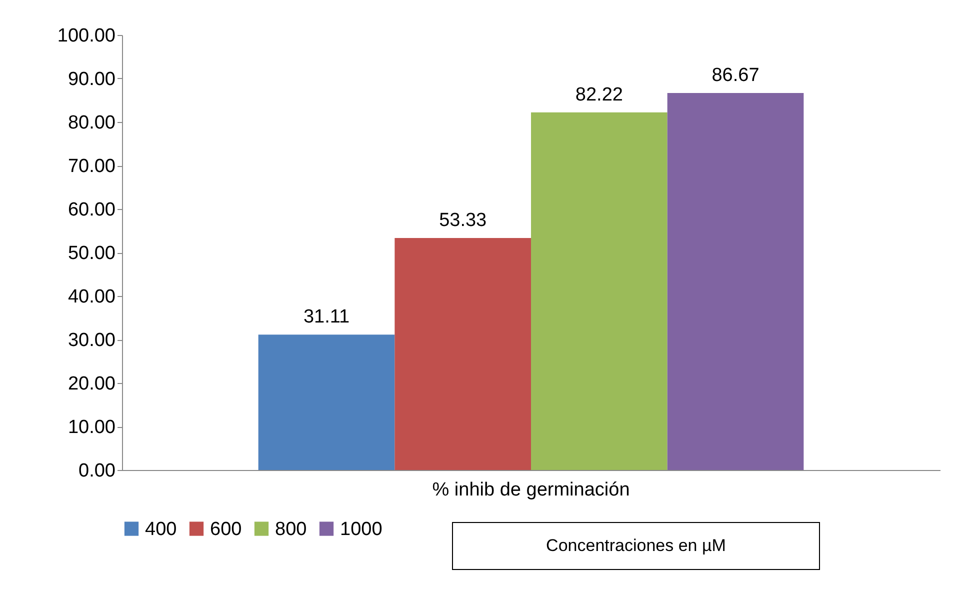  I want to click on legend-label: 600, so click(226, 529).